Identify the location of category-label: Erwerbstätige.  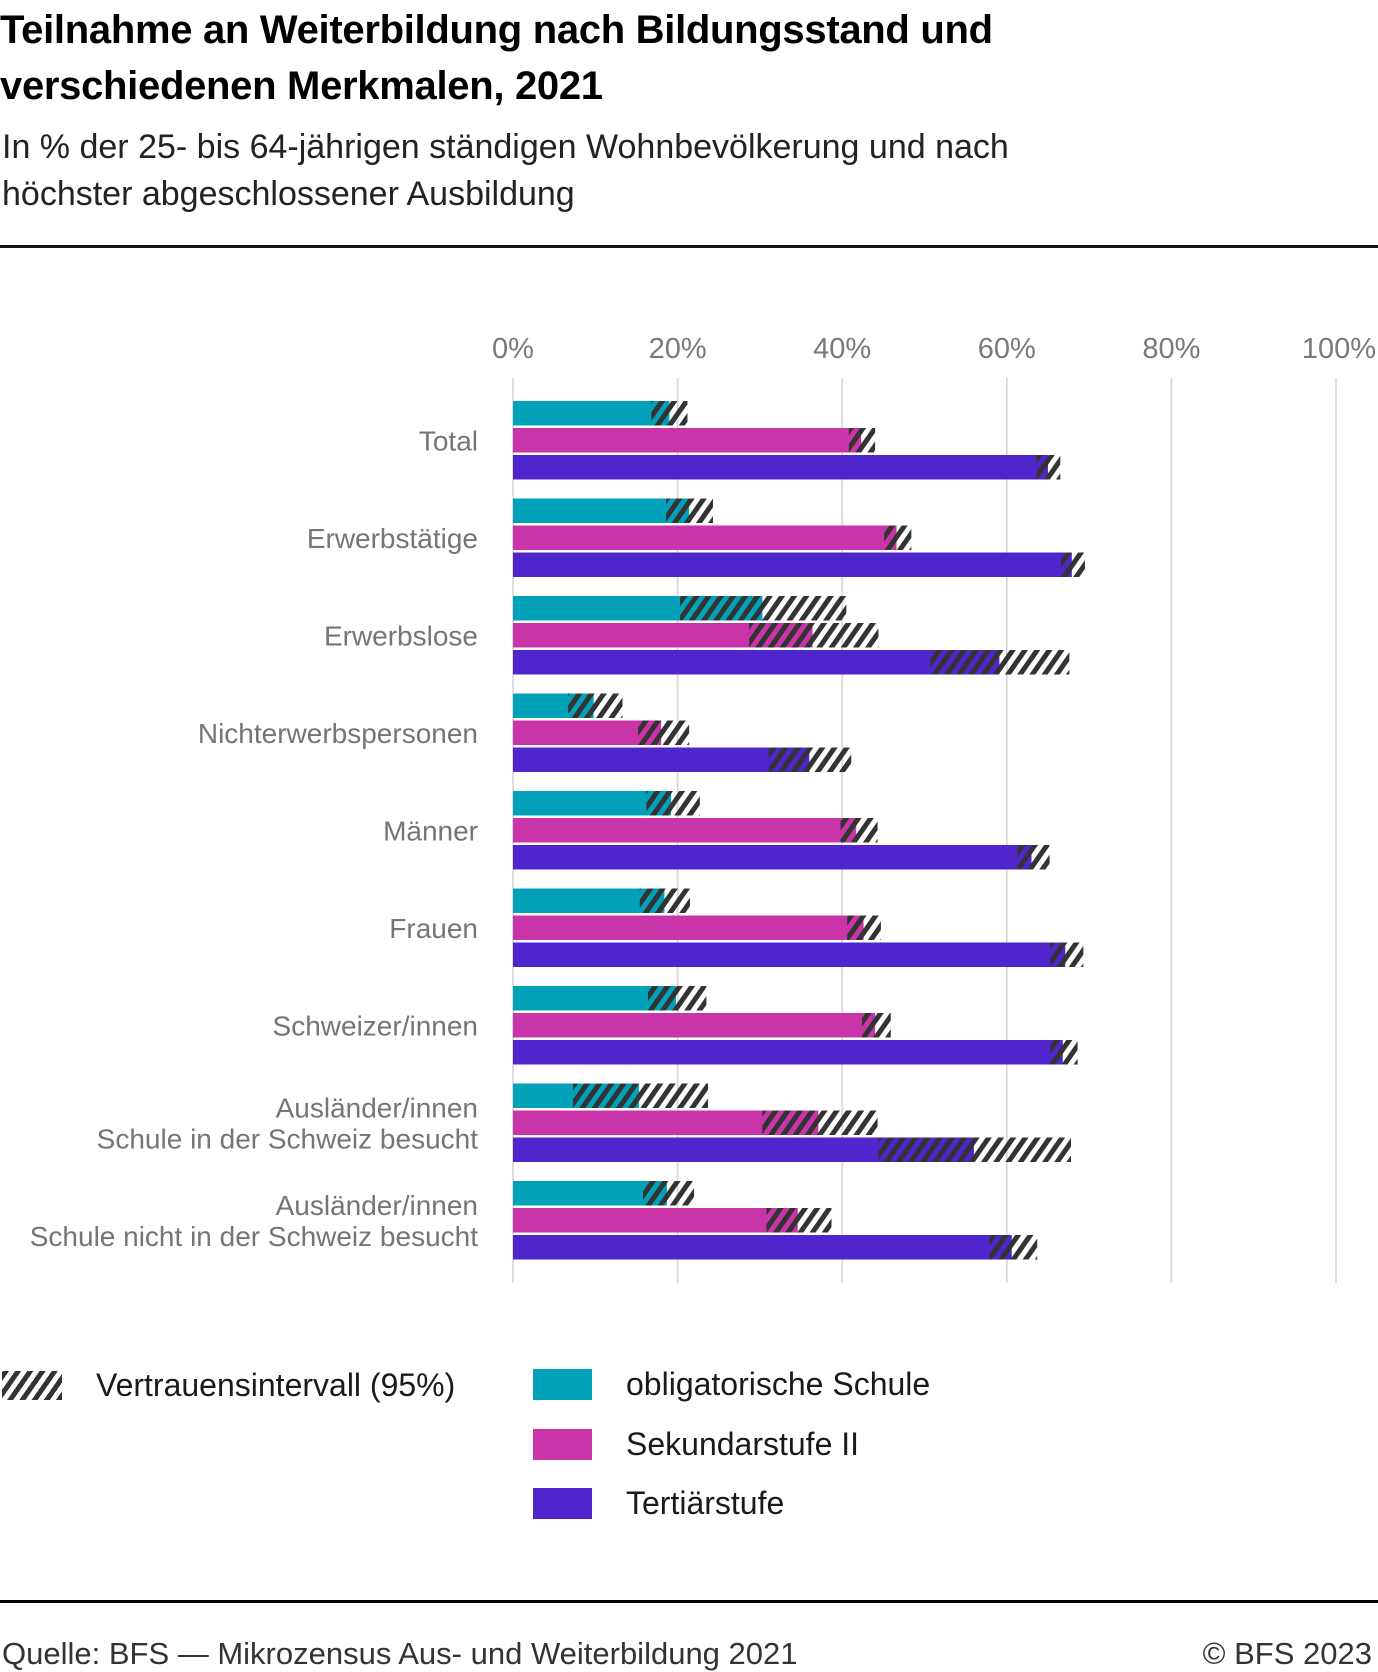
(392, 538).